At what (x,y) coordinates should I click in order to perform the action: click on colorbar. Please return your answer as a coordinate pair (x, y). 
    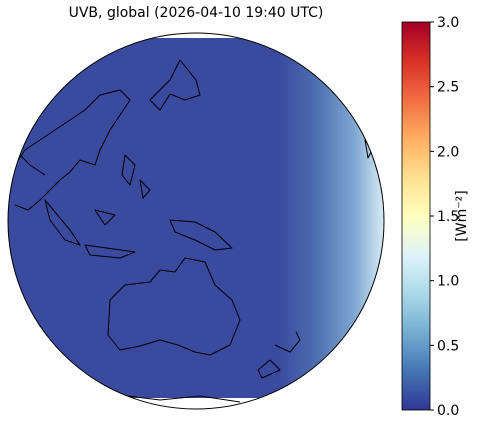
    Looking at the image, I should click on (416, 216).